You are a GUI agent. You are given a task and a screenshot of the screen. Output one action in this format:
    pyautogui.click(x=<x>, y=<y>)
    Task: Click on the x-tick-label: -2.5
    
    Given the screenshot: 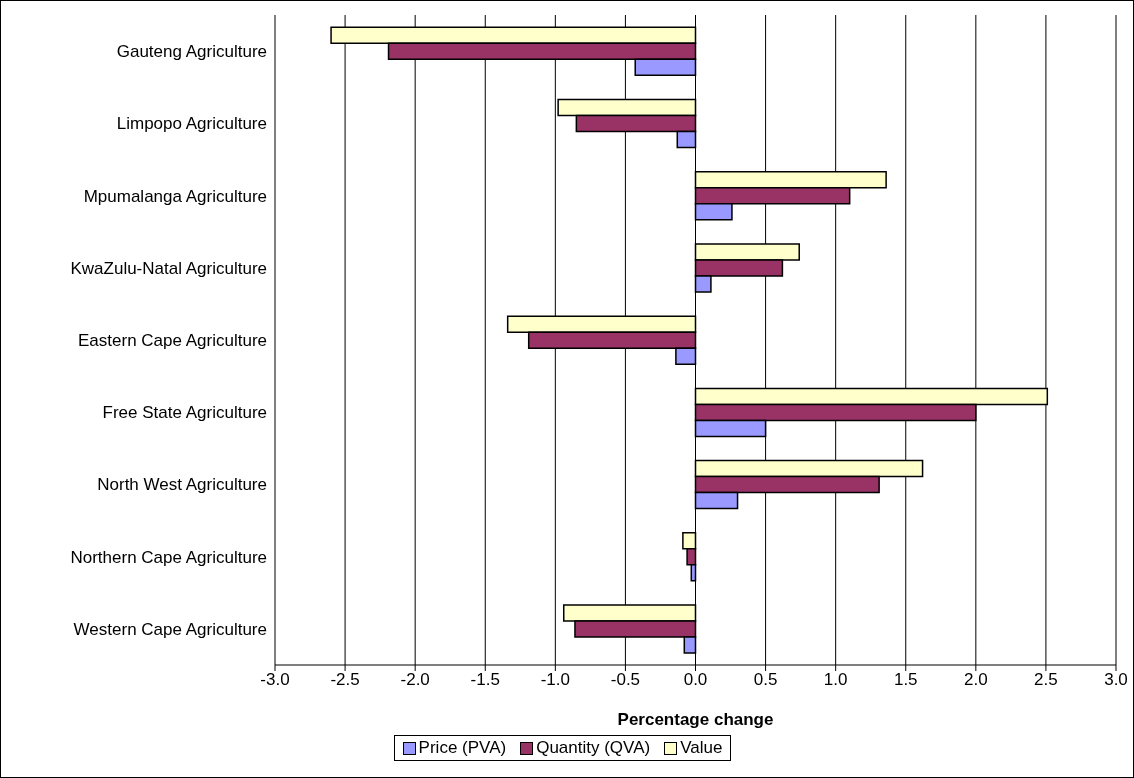 What is the action you would take?
    pyautogui.click(x=345, y=680)
    